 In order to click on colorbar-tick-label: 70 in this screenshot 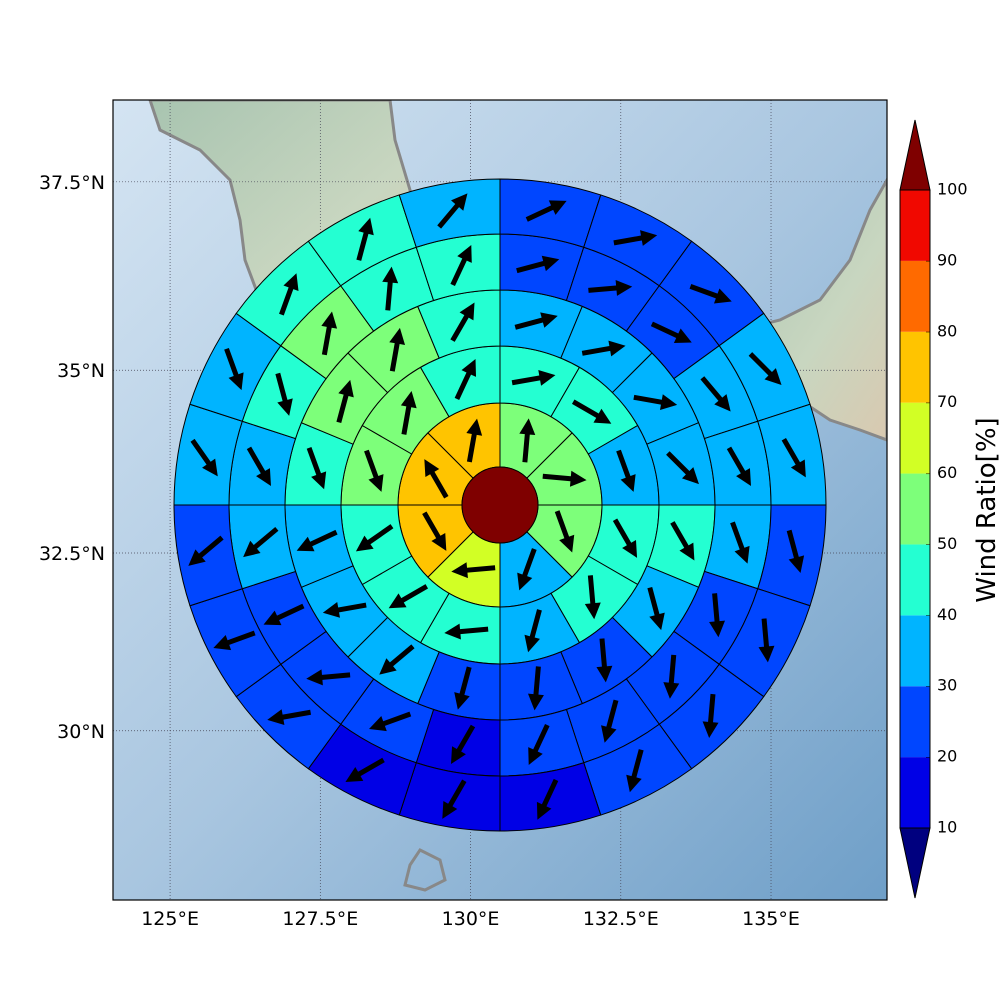, I will do `click(947, 401)`.